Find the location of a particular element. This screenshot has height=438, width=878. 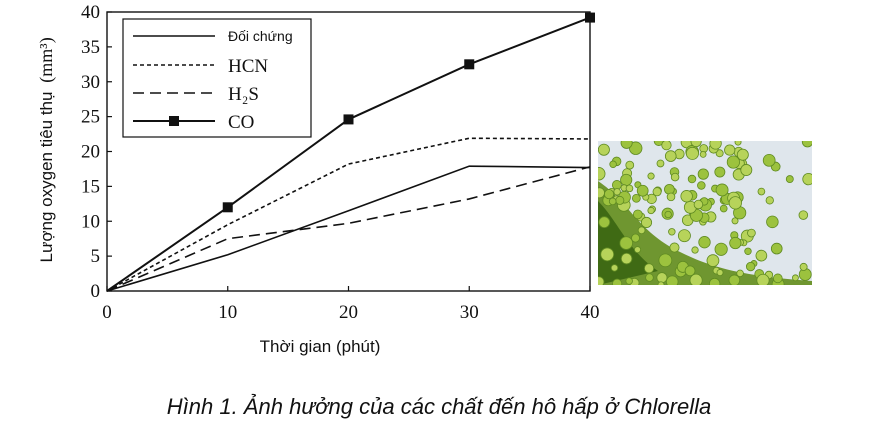

y-tick-label: 20 is located at coordinates (90, 152).